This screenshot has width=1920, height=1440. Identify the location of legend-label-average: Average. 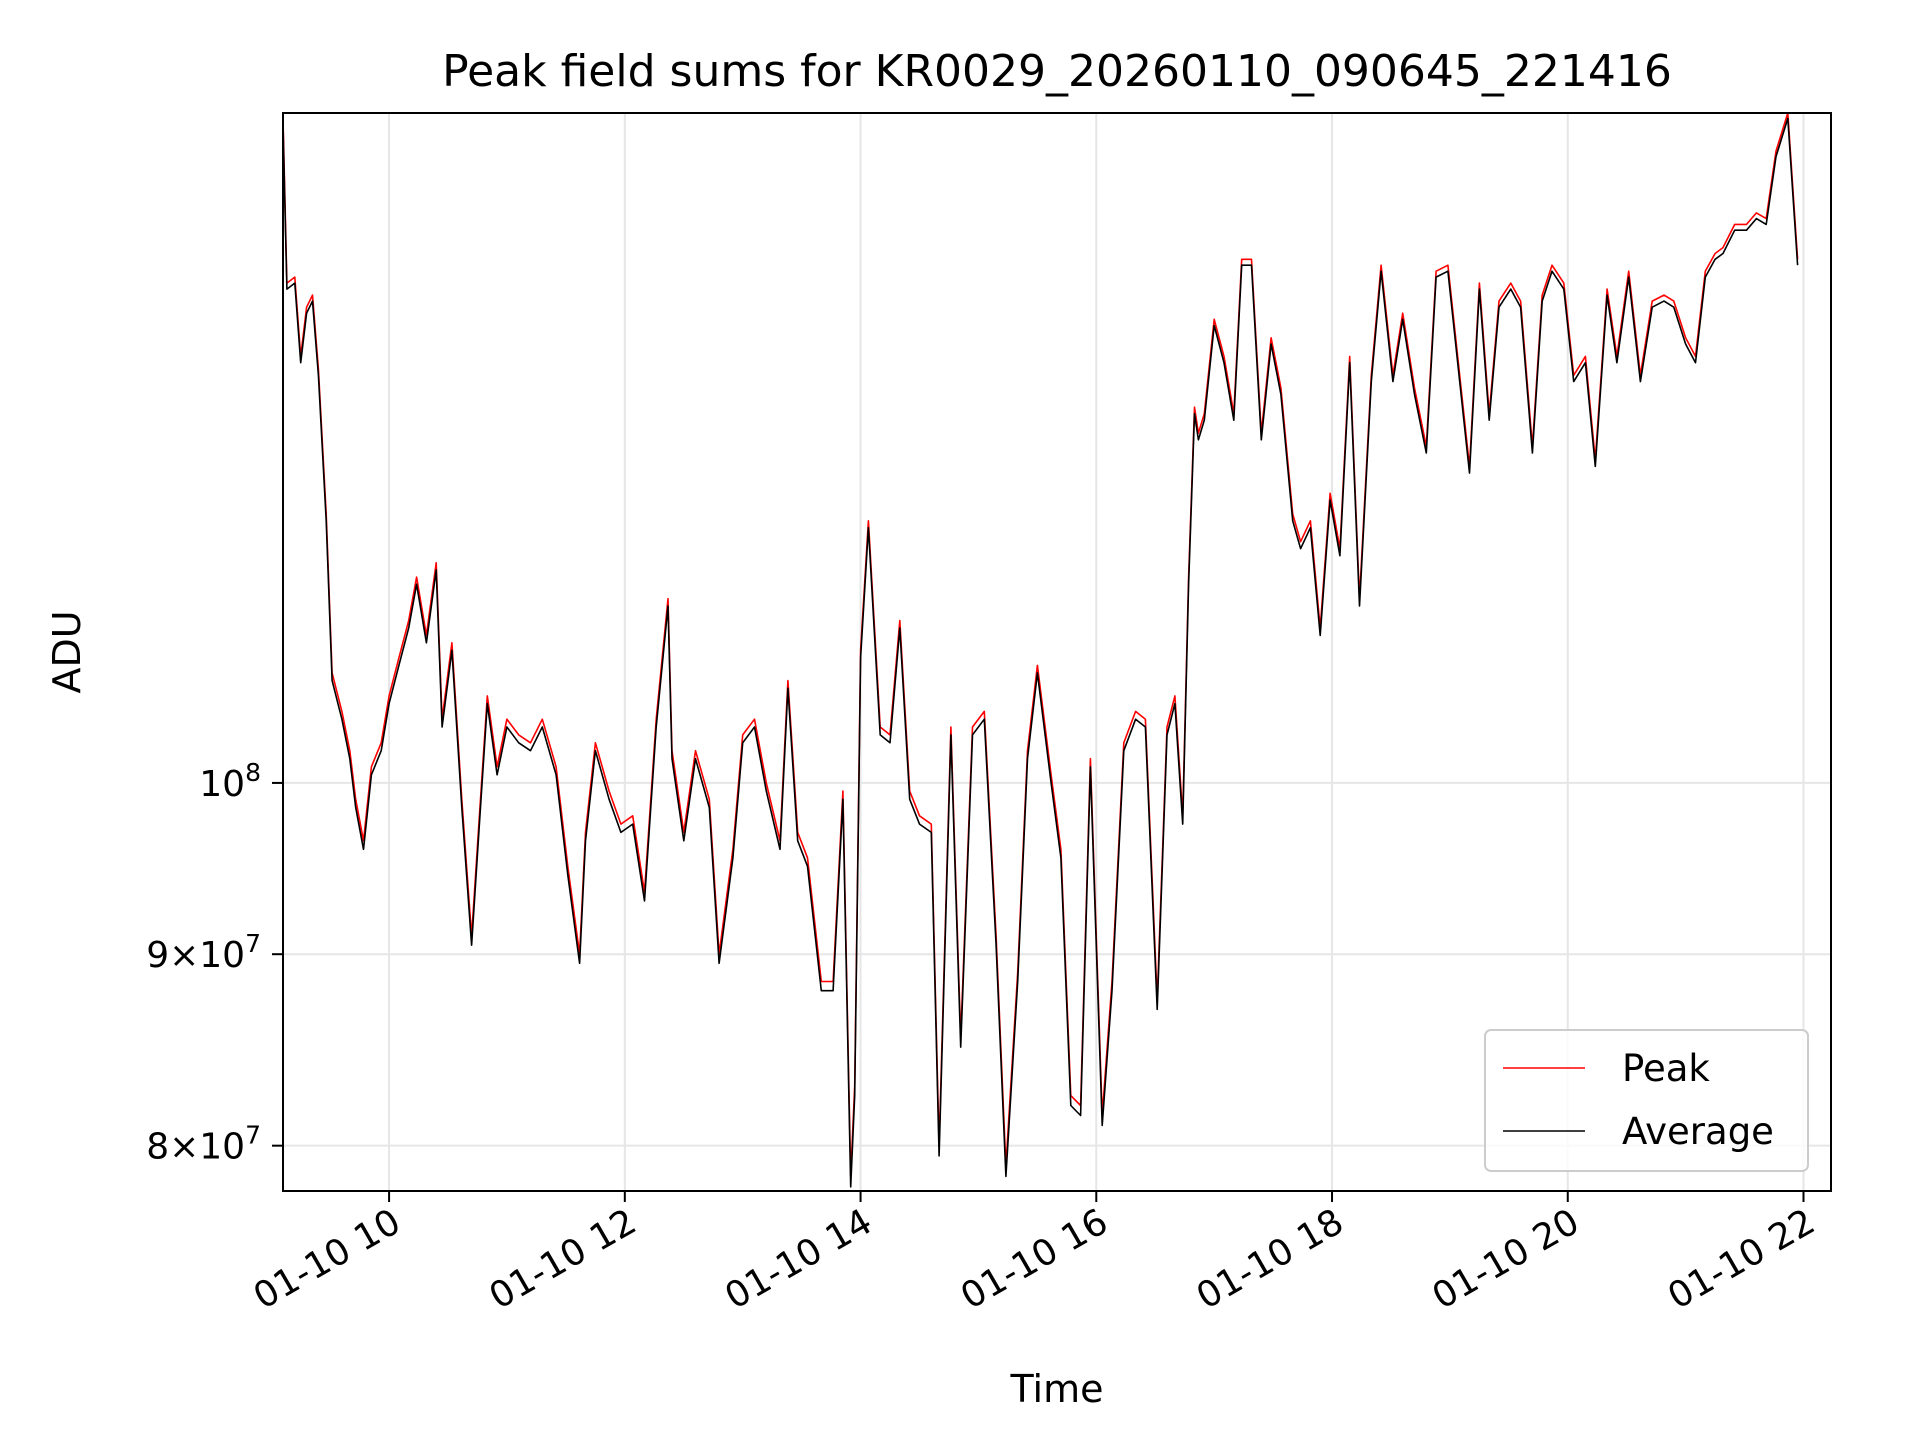
(1698, 1131).